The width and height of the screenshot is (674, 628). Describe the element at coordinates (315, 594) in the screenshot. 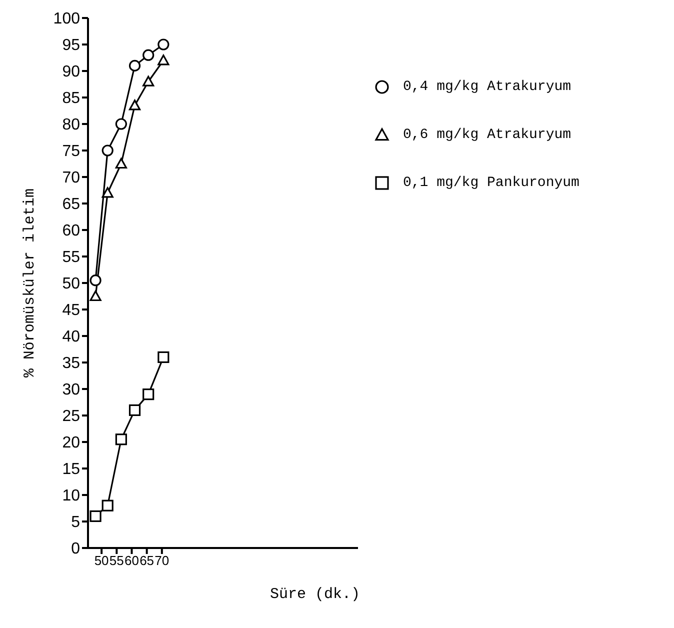

I see `x-axis-title: Süre (dk.)` at that location.